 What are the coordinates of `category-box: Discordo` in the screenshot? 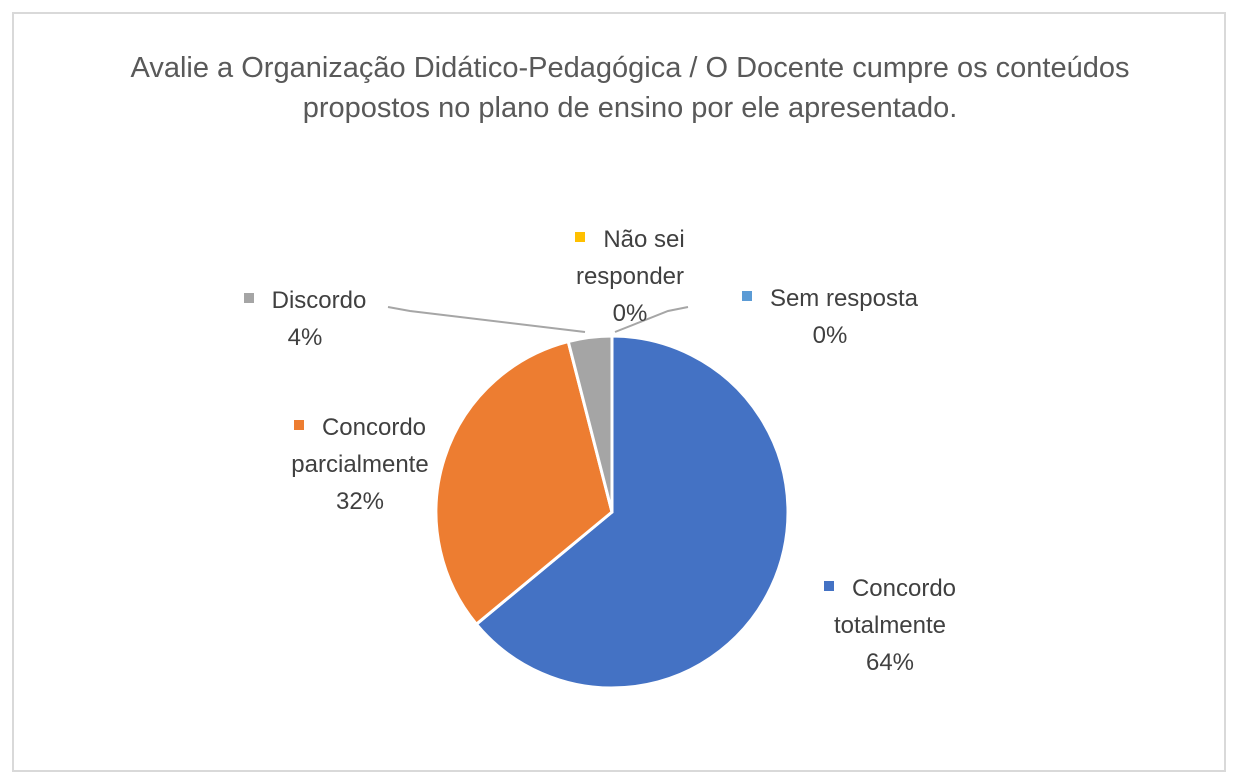 It's located at (305, 300).